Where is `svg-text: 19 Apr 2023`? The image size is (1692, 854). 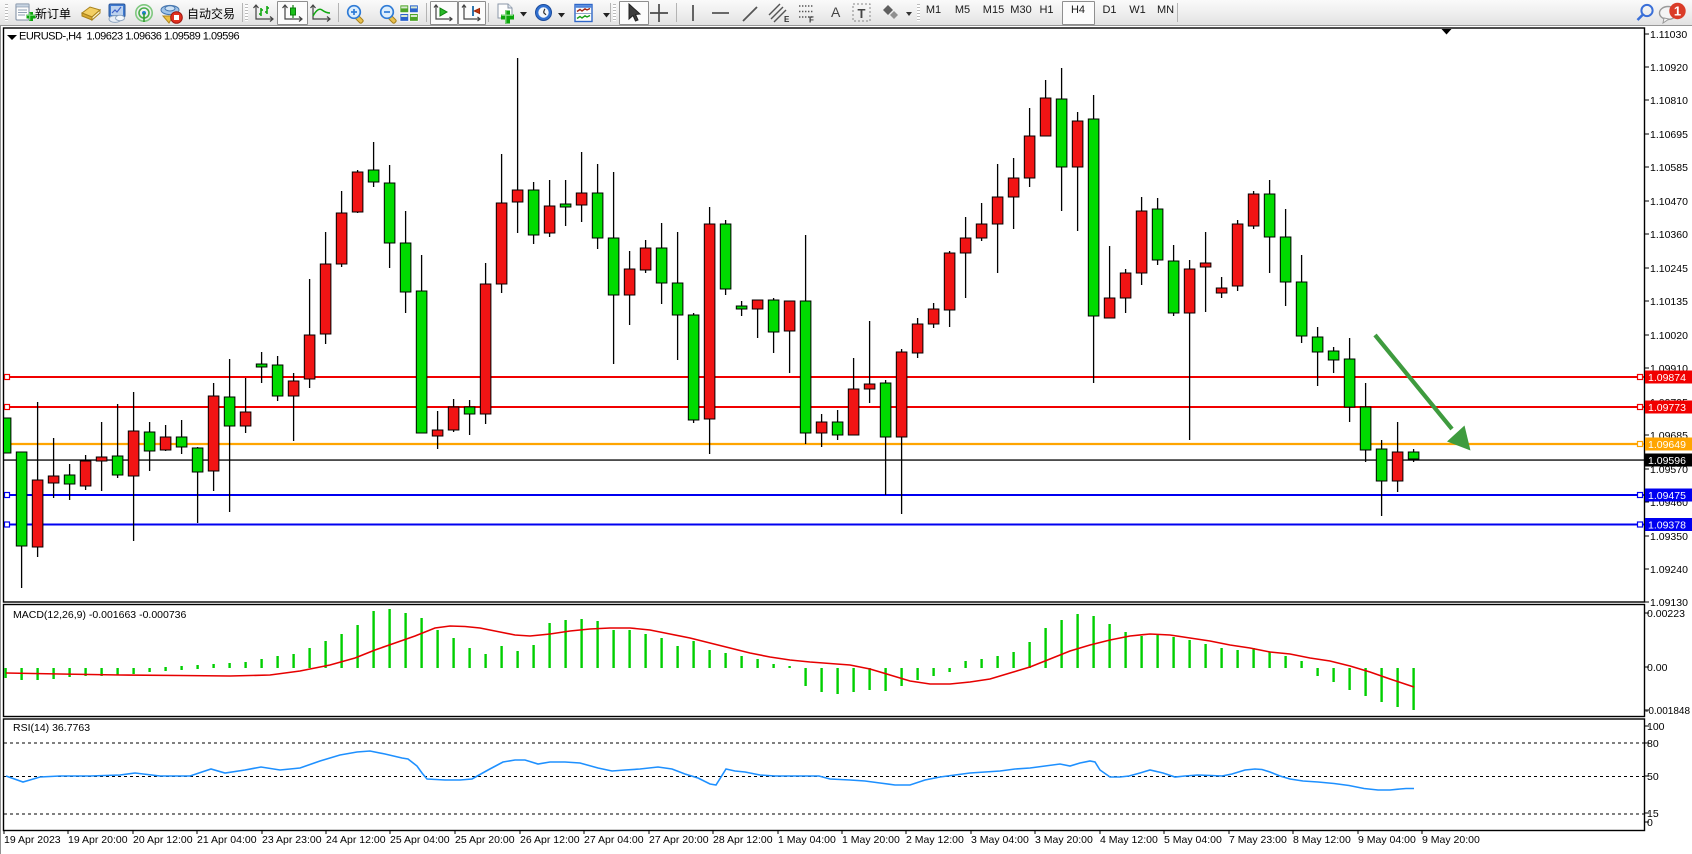 svg-text: 19 Apr 2023 is located at coordinates (32, 840).